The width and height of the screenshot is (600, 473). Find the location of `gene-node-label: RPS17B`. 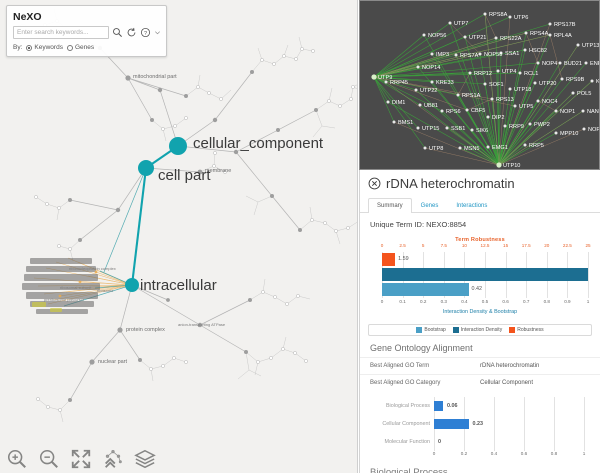

gene-node-label: RPS17B is located at coordinates (565, 25).